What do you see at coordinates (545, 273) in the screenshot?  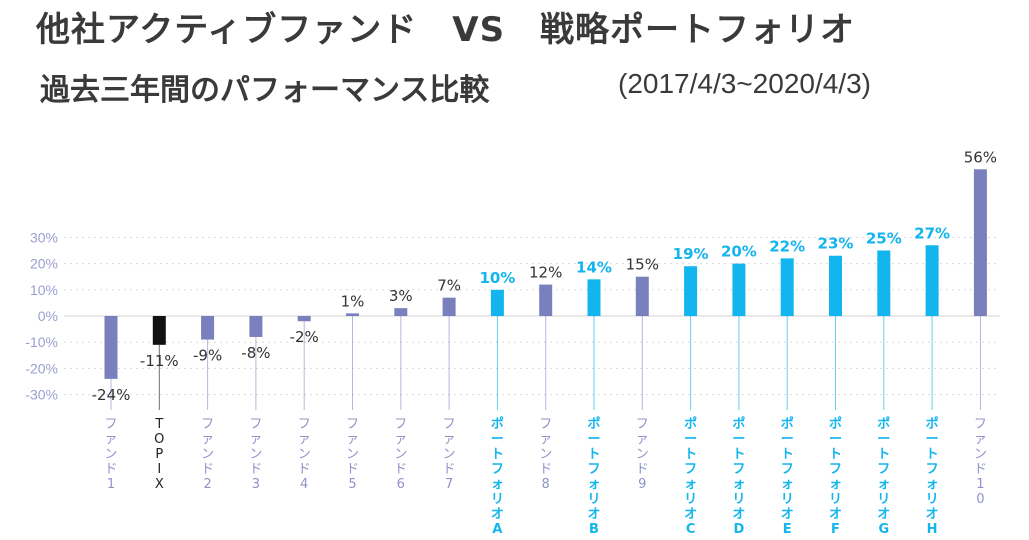 I see `data-label: 12%` at bounding box center [545, 273].